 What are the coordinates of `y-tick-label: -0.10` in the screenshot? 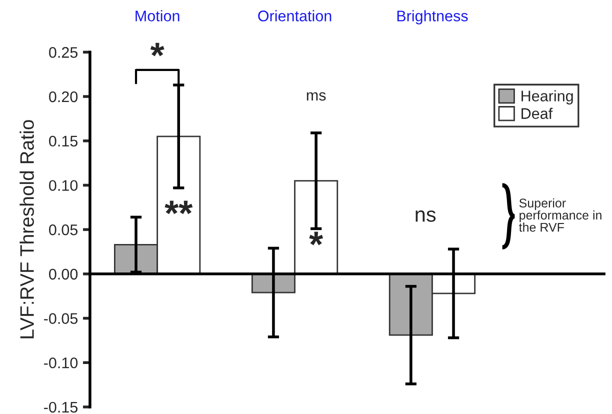 It's located at (61, 362).